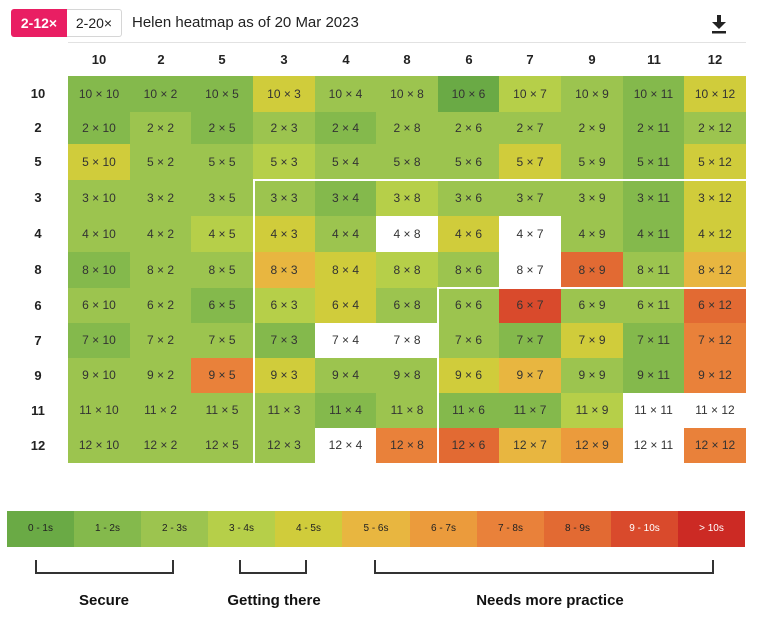 Image resolution: width=768 pixels, height=621 pixels. Describe the element at coordinates (284, 410) in the screenshot. I see `heatmap-cell: 11 × 3` at that location.